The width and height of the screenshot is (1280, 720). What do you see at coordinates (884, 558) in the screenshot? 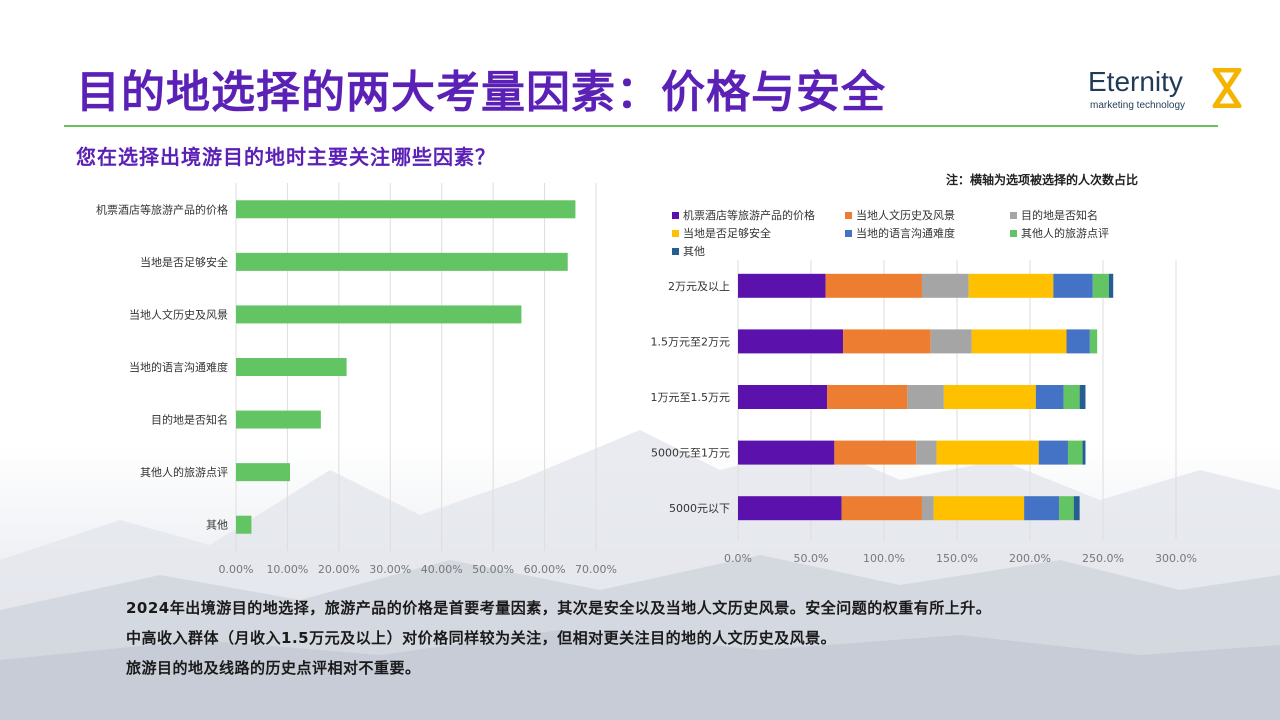
I see `x-tick-label: 100.0%` at bounding box center [884, 558].